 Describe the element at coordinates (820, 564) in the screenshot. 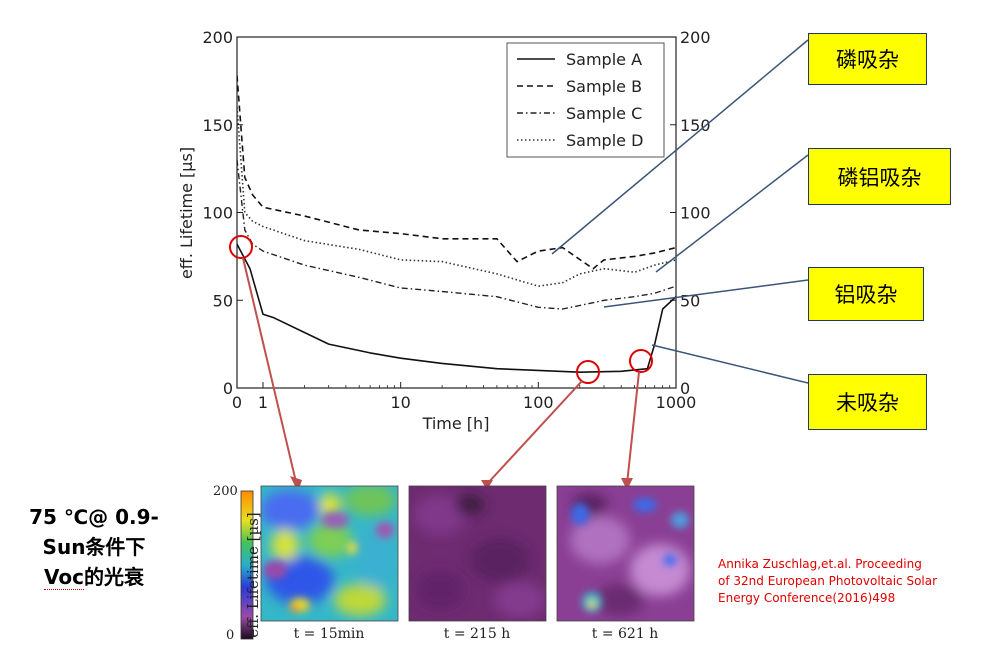

I see `citation-line-1: Annika Zuschlag,et.al. Proceeding` at that location.